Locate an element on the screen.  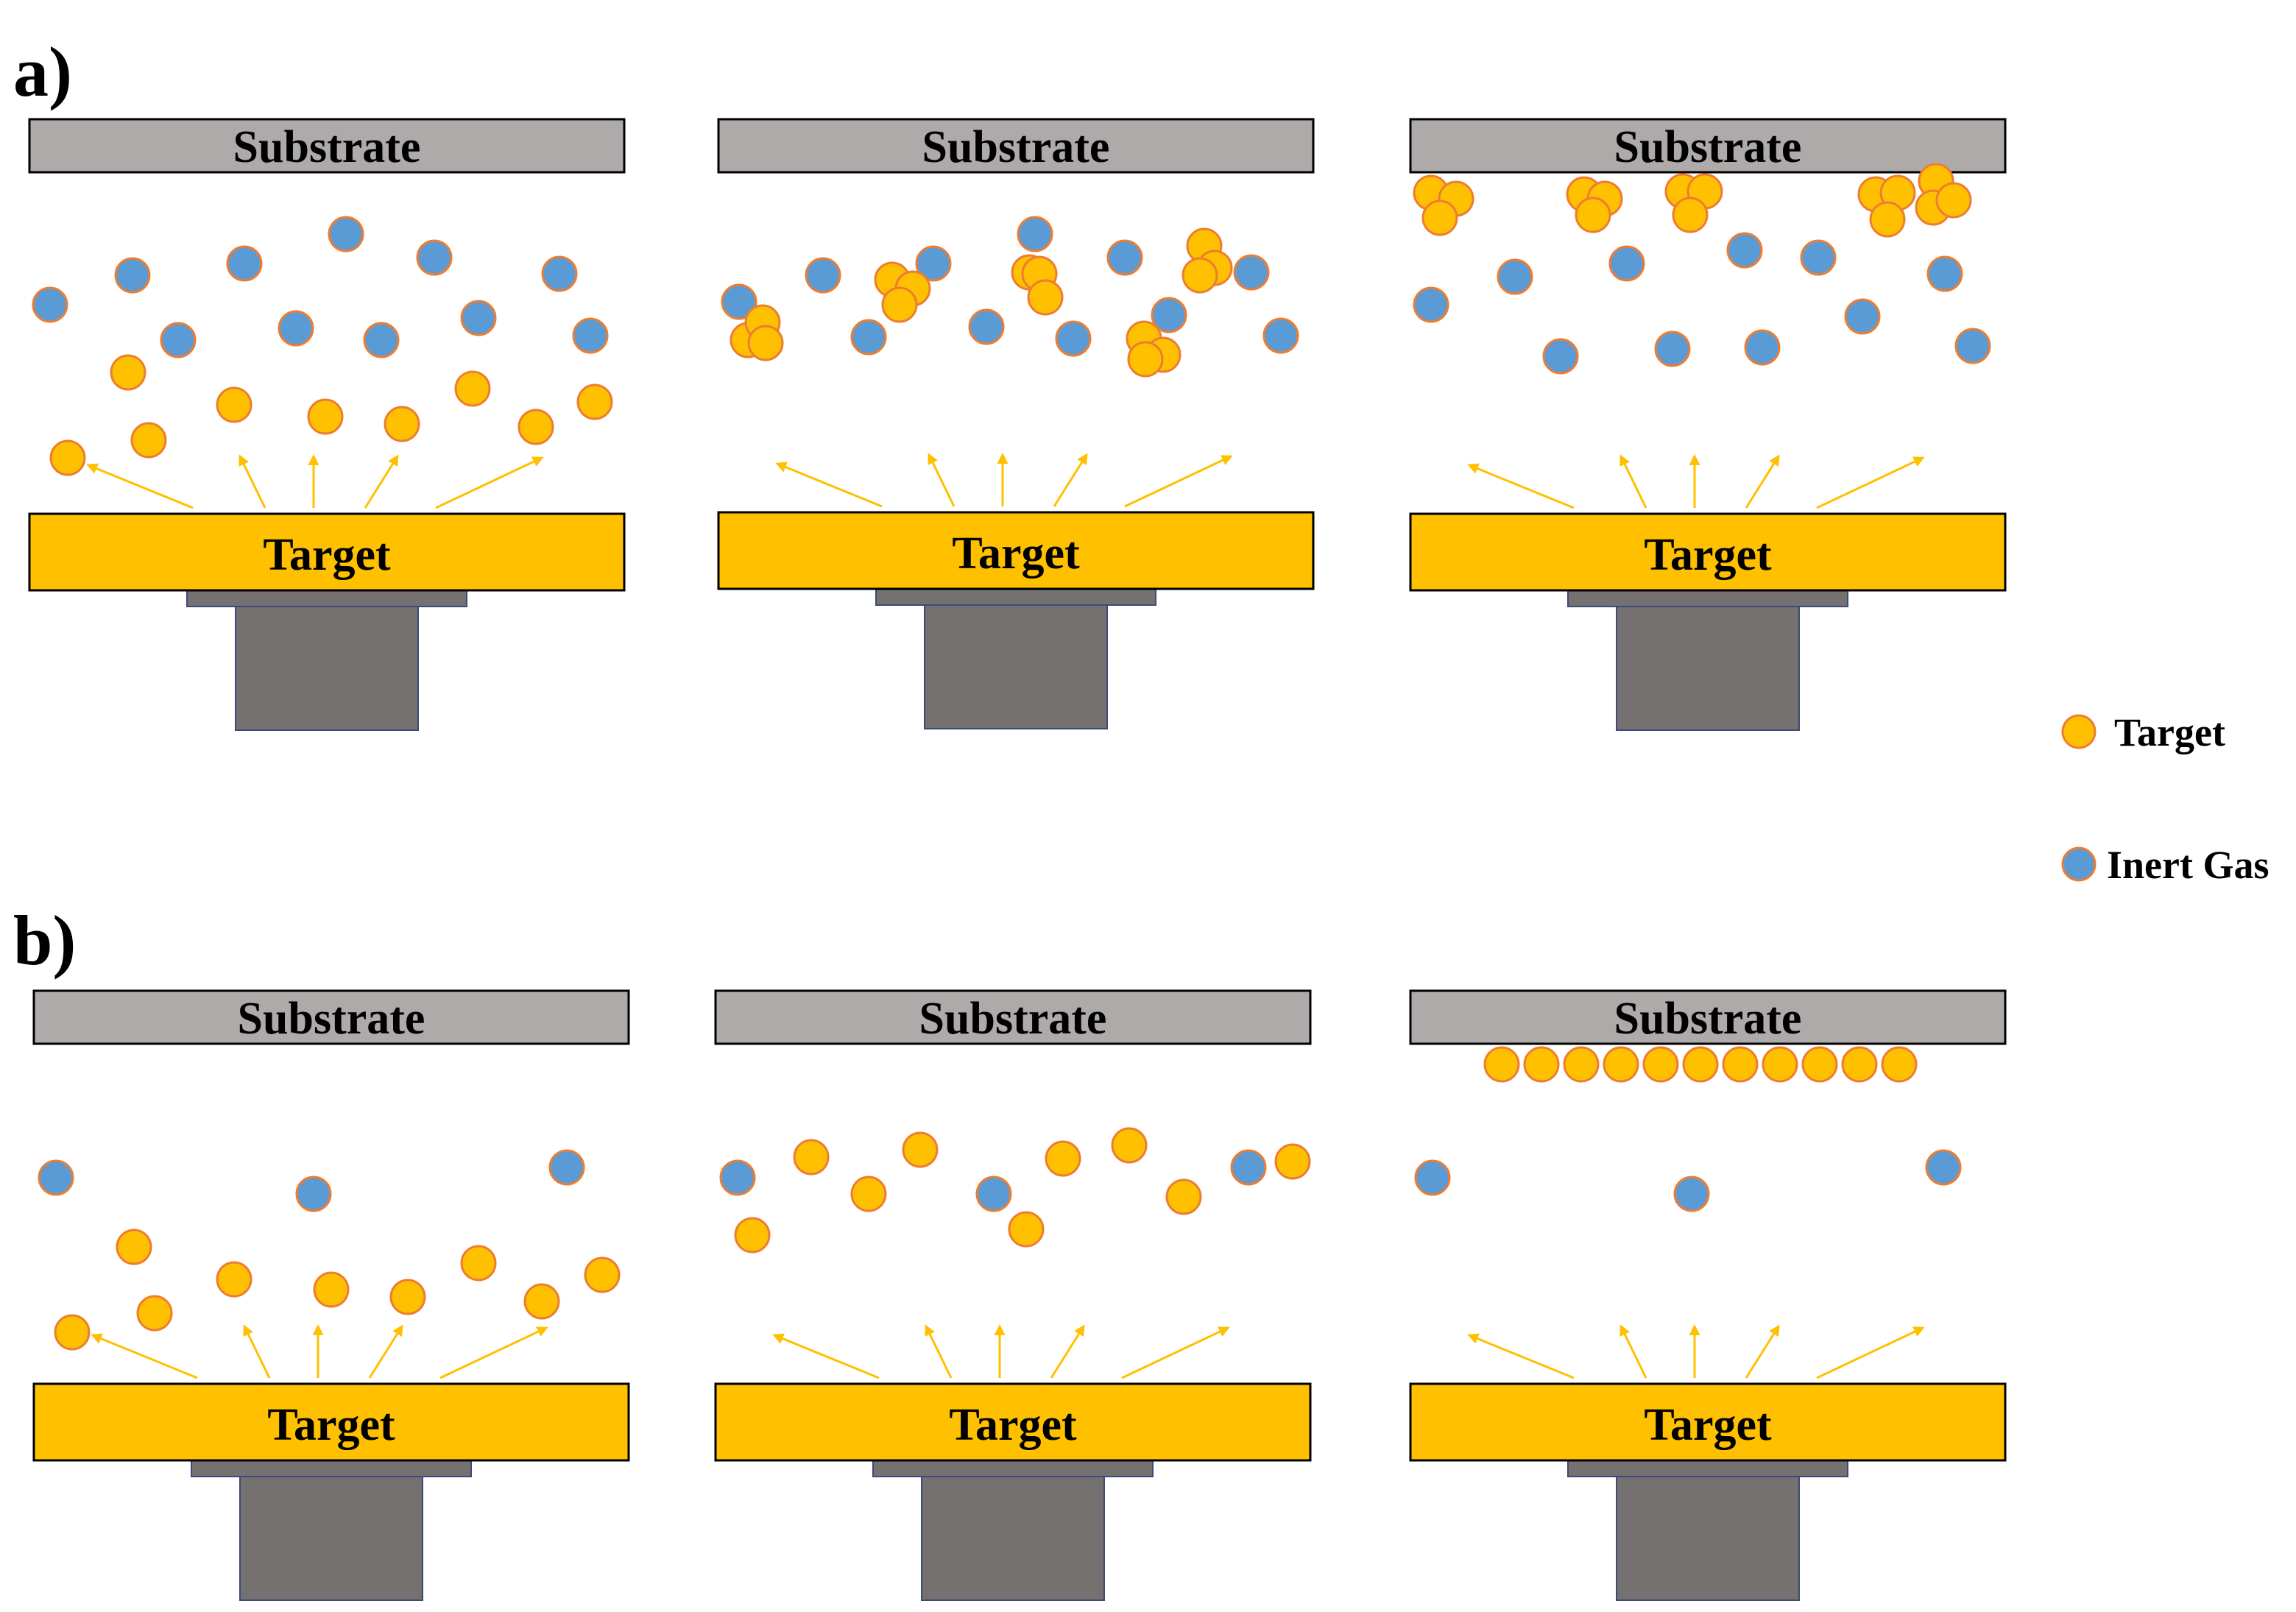
legend: Target Inert Gas is located at coordinates (2165, 799).